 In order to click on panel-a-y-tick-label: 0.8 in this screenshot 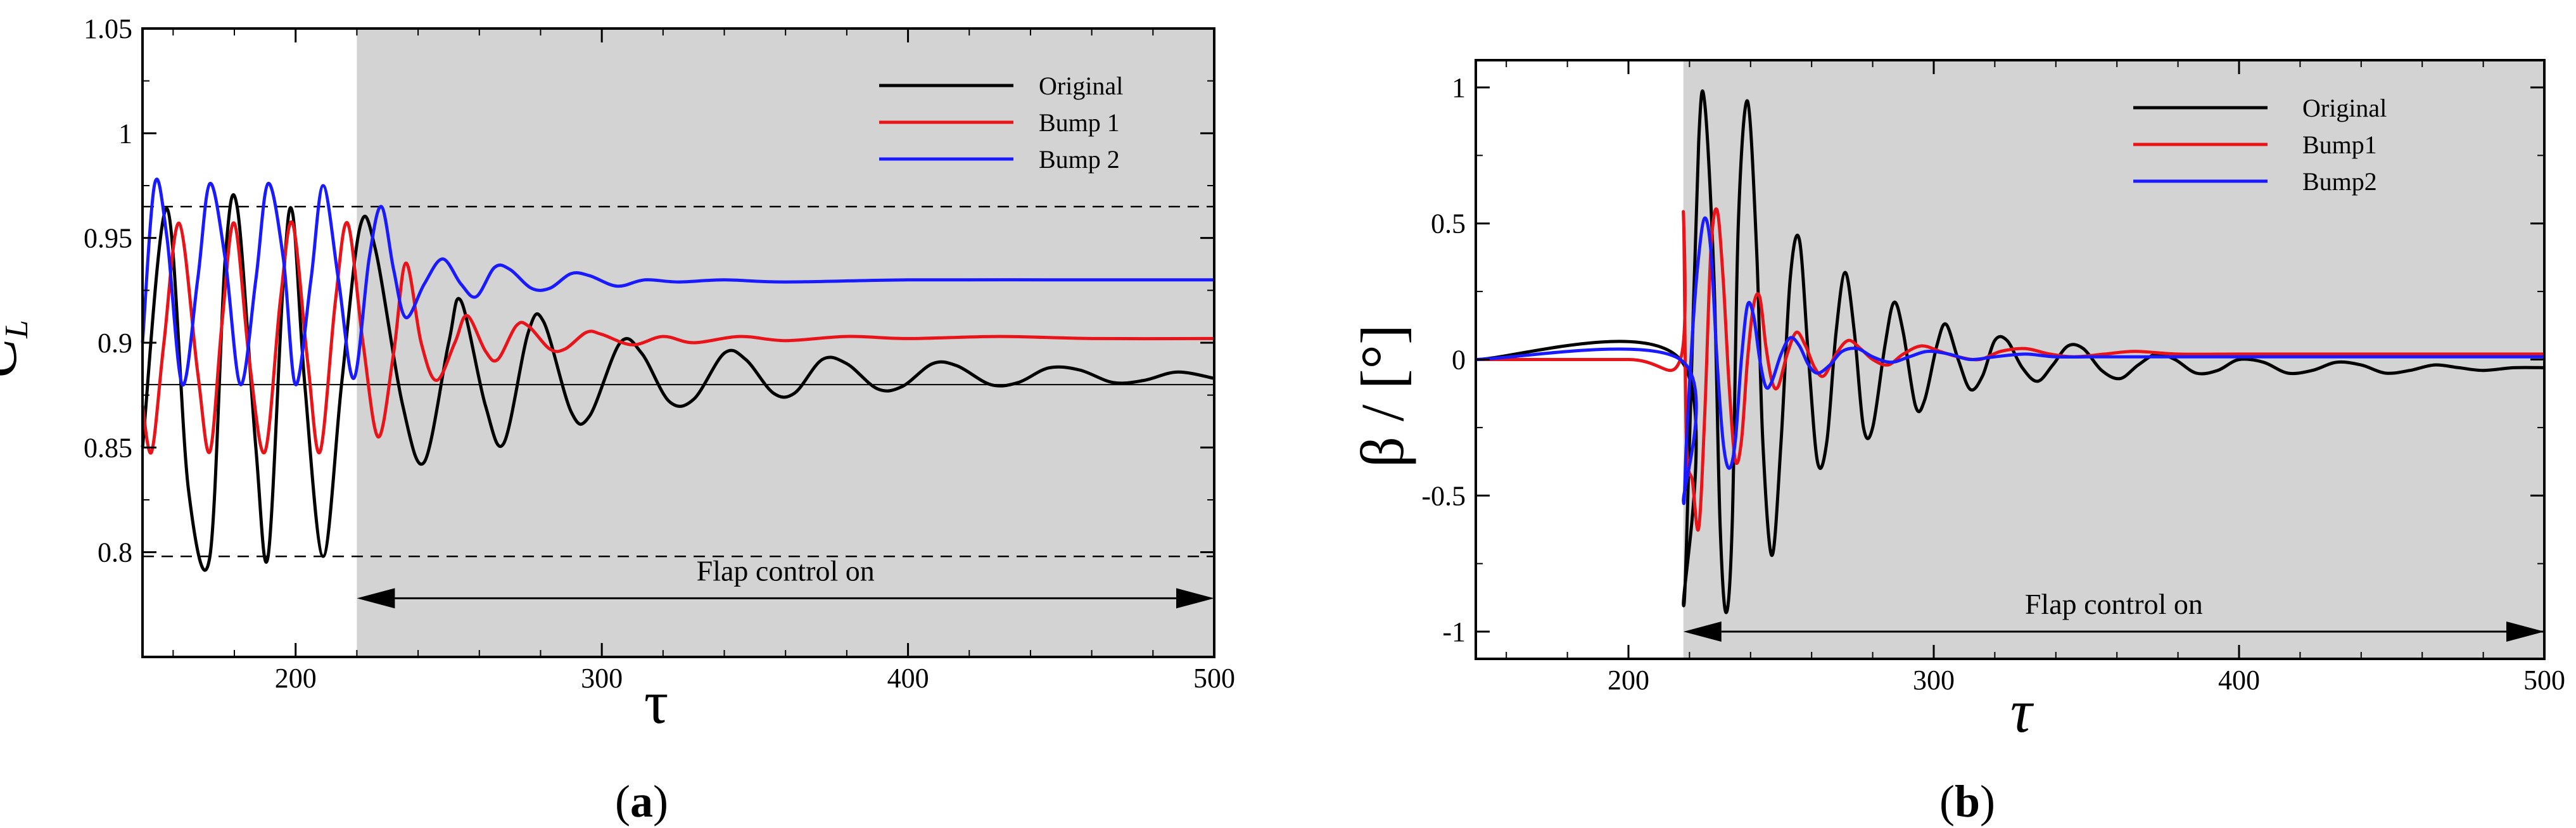, I will do `click(115, 552)`.